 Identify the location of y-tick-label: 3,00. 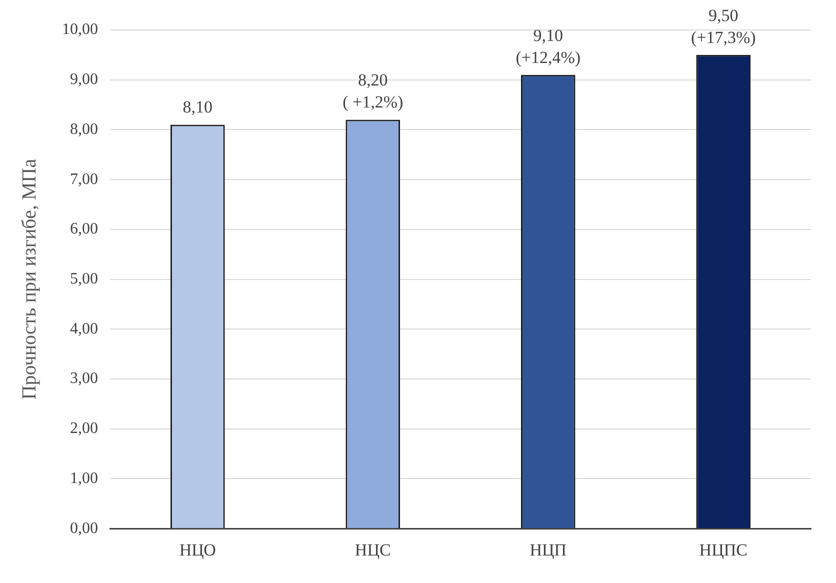
(84, 379).